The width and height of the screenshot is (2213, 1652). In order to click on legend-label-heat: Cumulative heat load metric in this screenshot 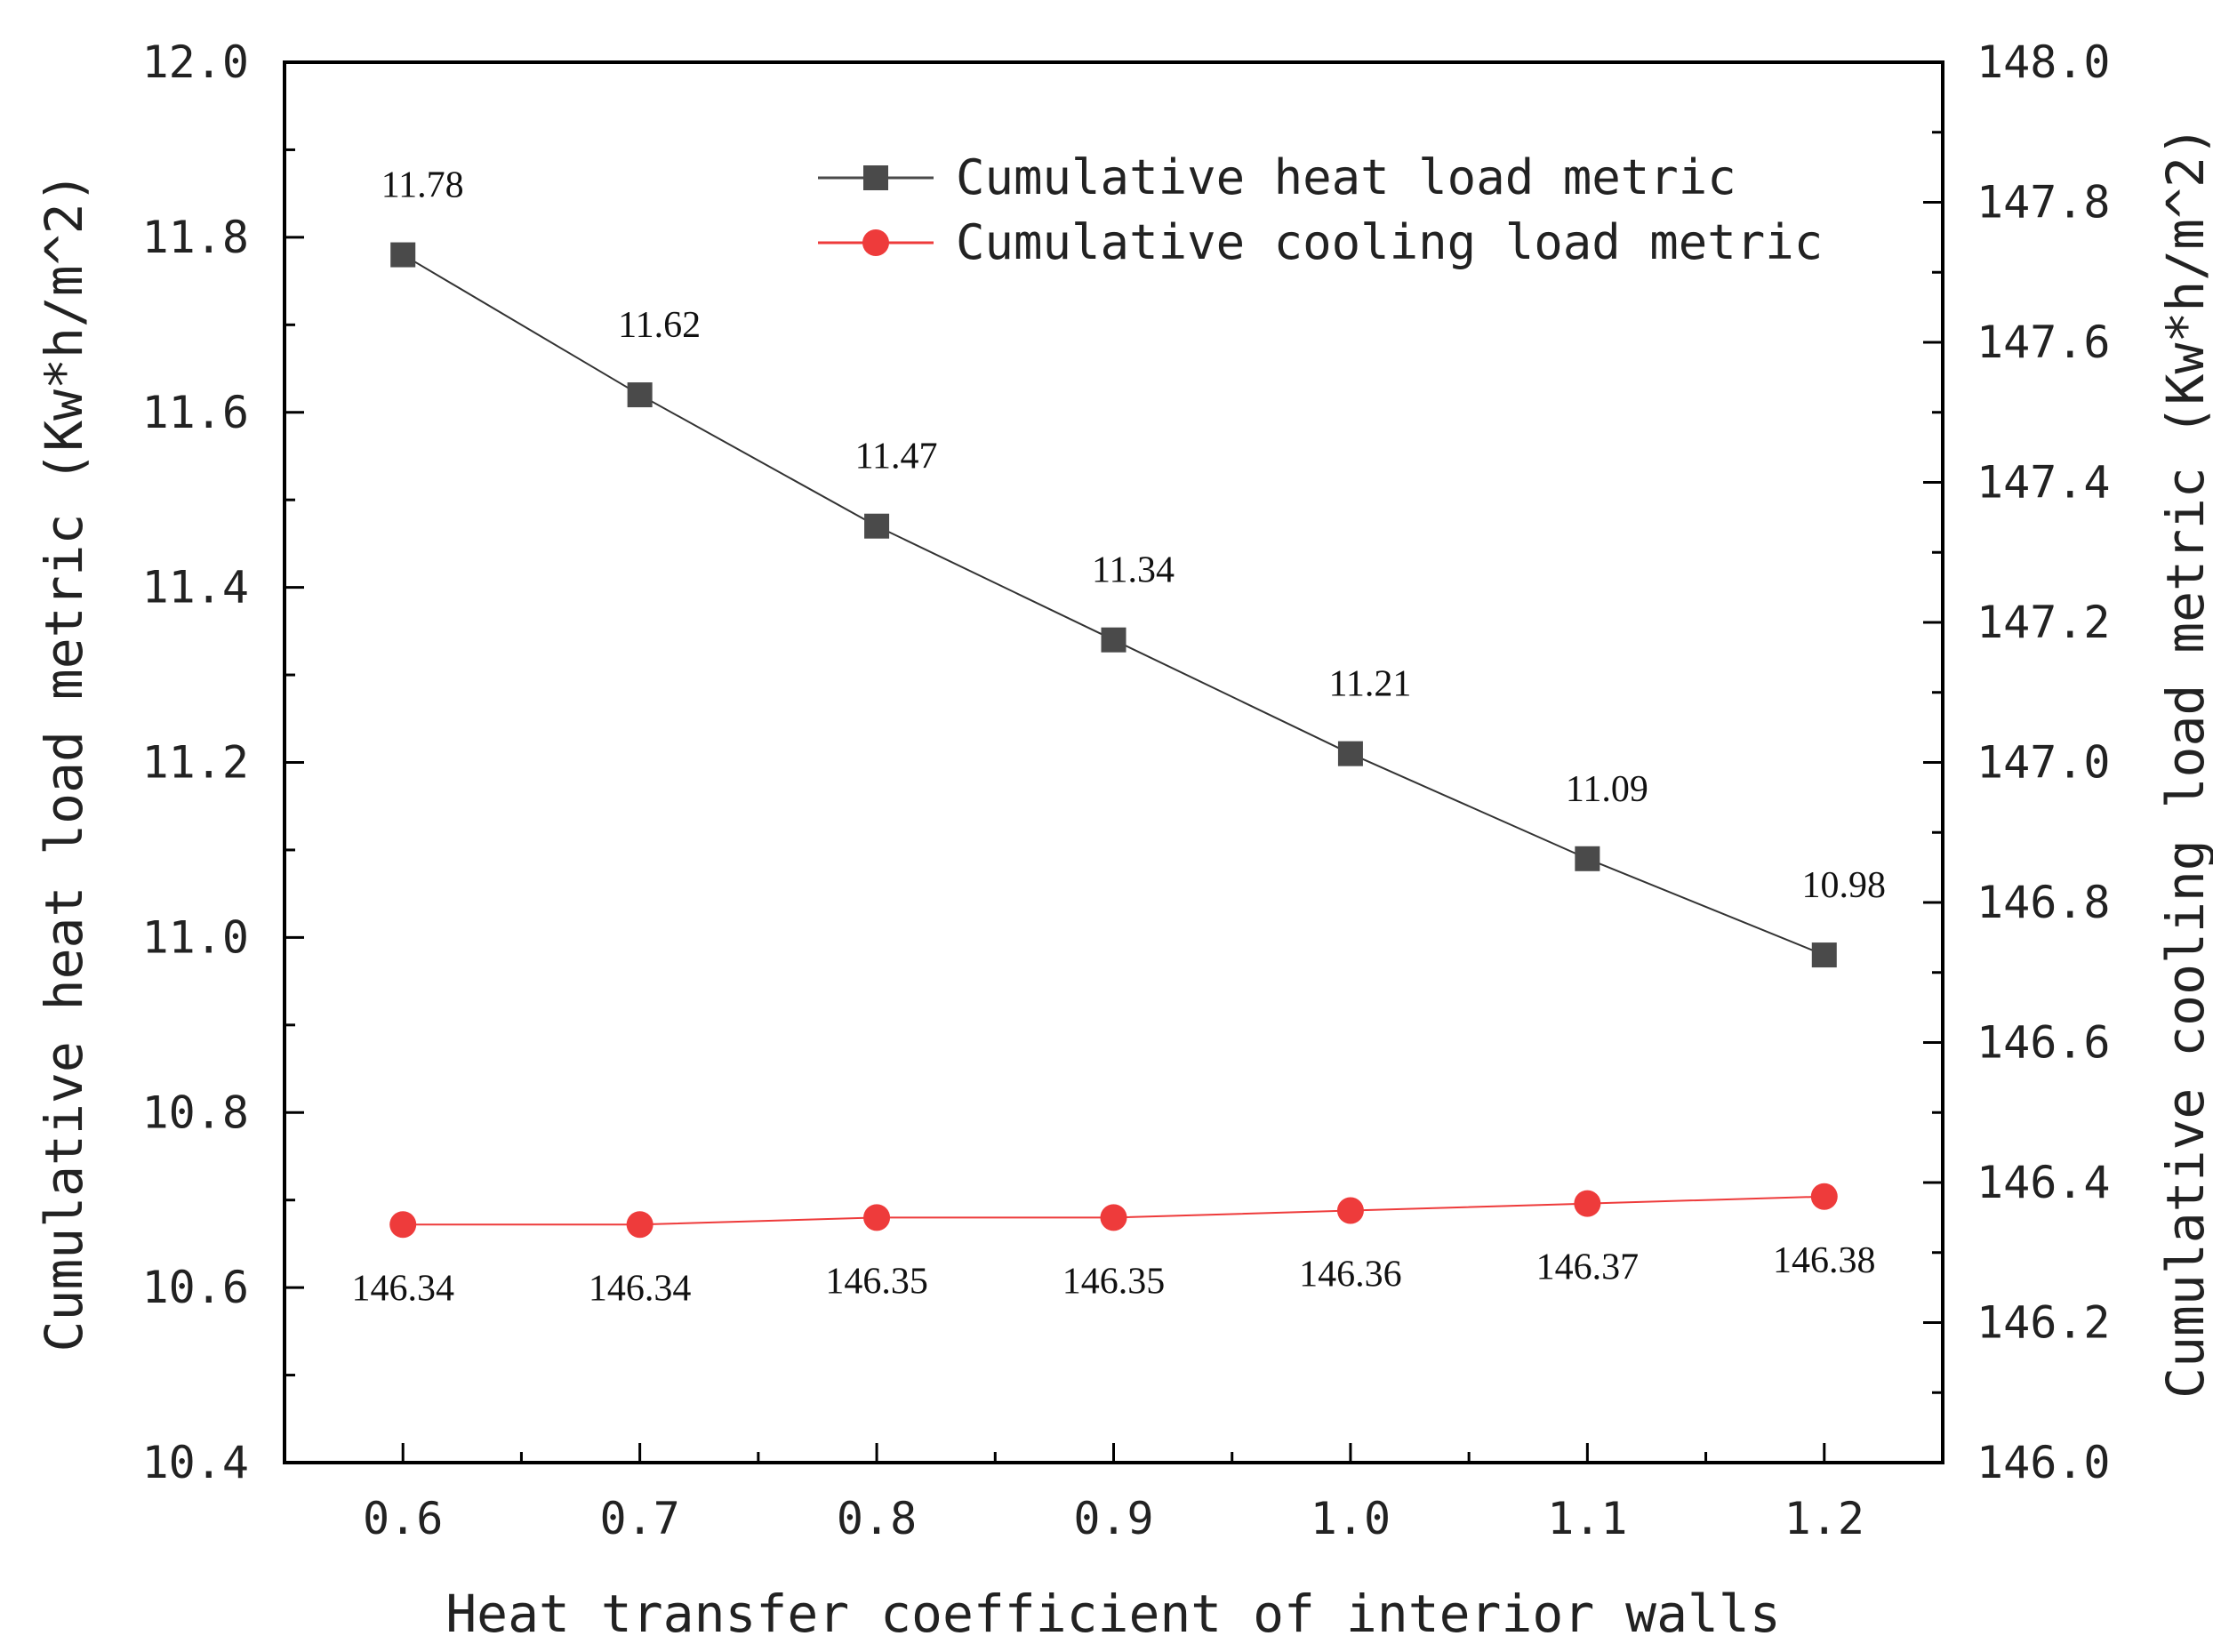, I will do `click(1346, 177)`.